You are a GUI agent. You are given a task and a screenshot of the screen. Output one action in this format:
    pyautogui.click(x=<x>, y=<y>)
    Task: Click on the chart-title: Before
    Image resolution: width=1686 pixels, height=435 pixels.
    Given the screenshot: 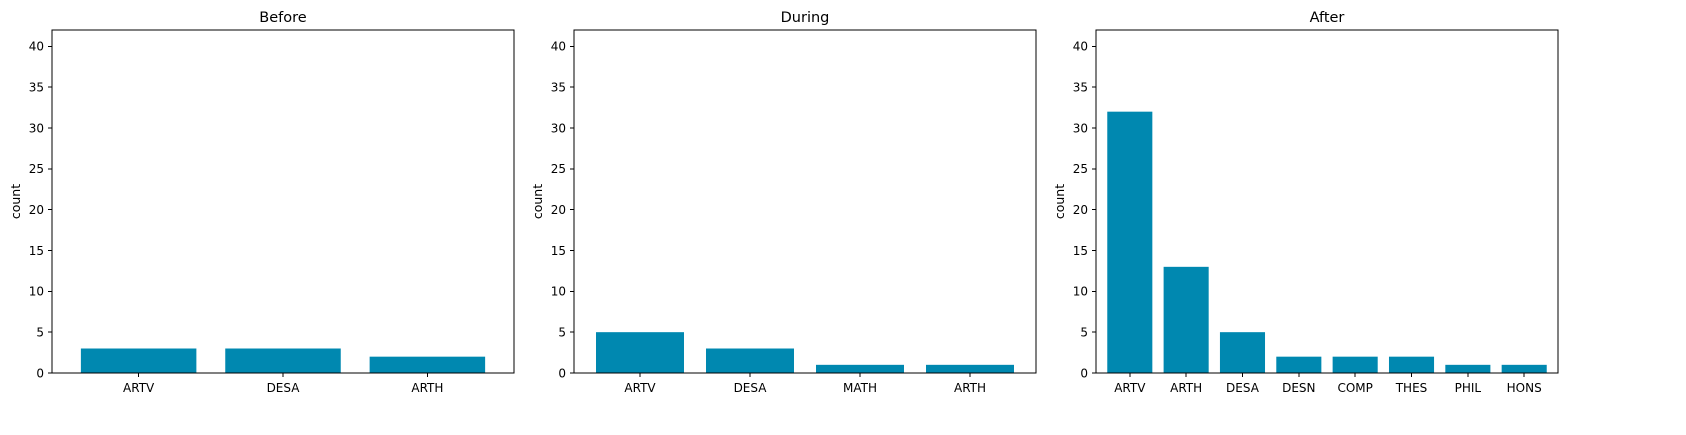 What is the action you would take?
    pyautogui.click(x=282, y=18)
    